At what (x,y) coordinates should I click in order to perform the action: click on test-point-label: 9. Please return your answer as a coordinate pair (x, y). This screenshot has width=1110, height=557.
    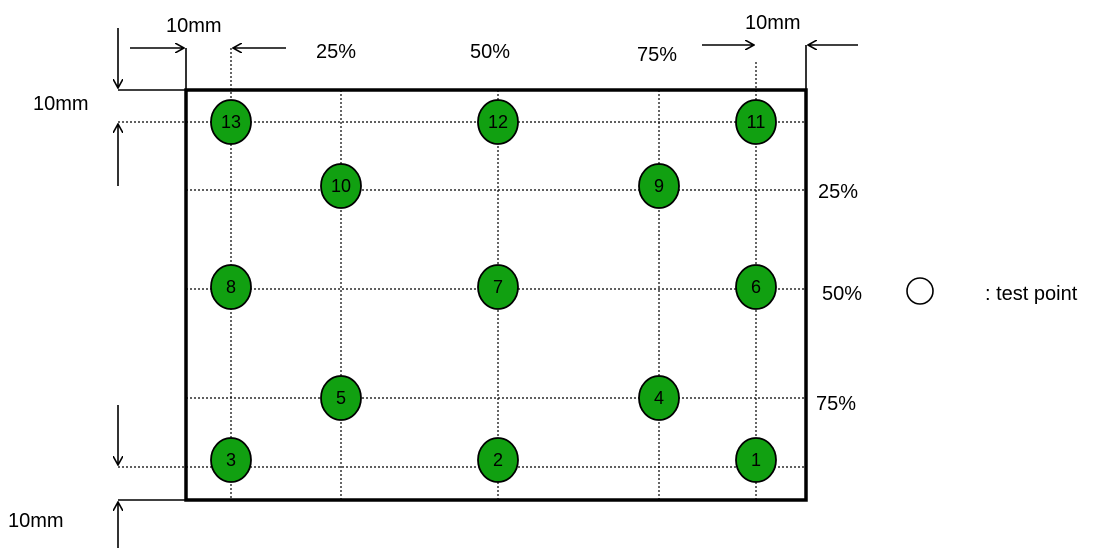
    Looking at the image, I should click on (659, 186).